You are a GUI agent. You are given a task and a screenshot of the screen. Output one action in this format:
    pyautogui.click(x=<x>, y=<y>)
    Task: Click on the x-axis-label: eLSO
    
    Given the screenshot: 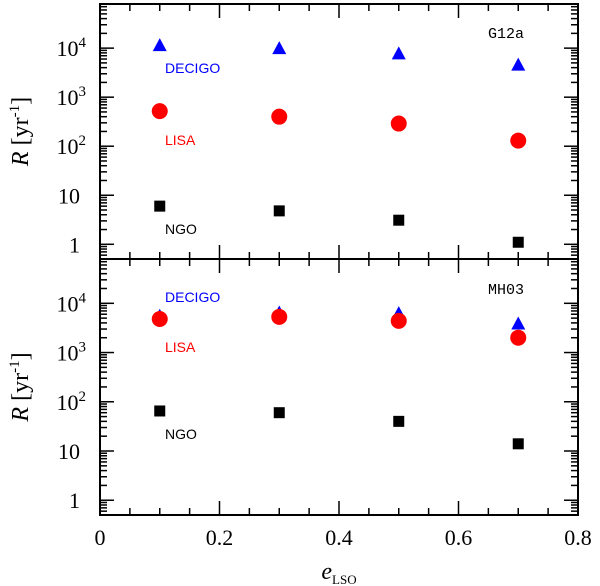 What is the action you would take?
    pyautogui.click(x=338, y=572)
    